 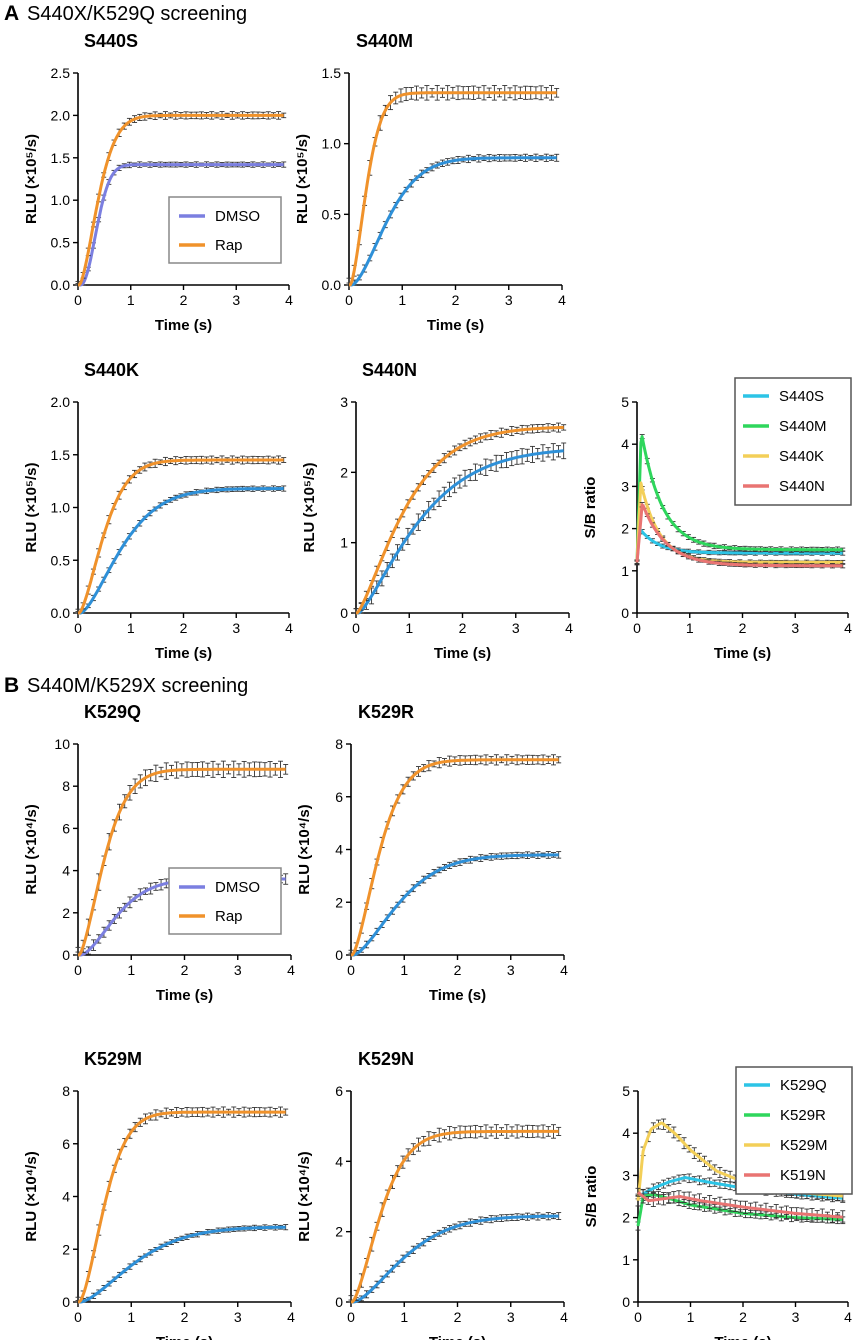 I want to click on panel-b-header: B S440M/K529X screening, so click(x=126, y=685).